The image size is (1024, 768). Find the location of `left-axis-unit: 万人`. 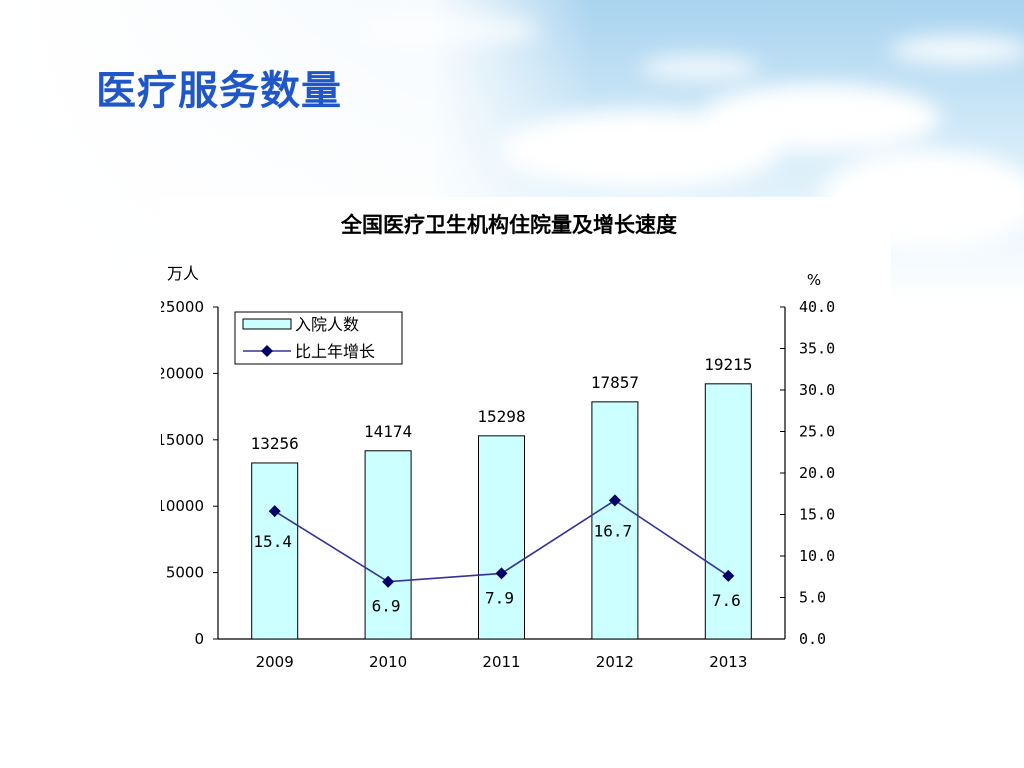

left-axis-unit: 万人 is located at coordinates (183, 273).